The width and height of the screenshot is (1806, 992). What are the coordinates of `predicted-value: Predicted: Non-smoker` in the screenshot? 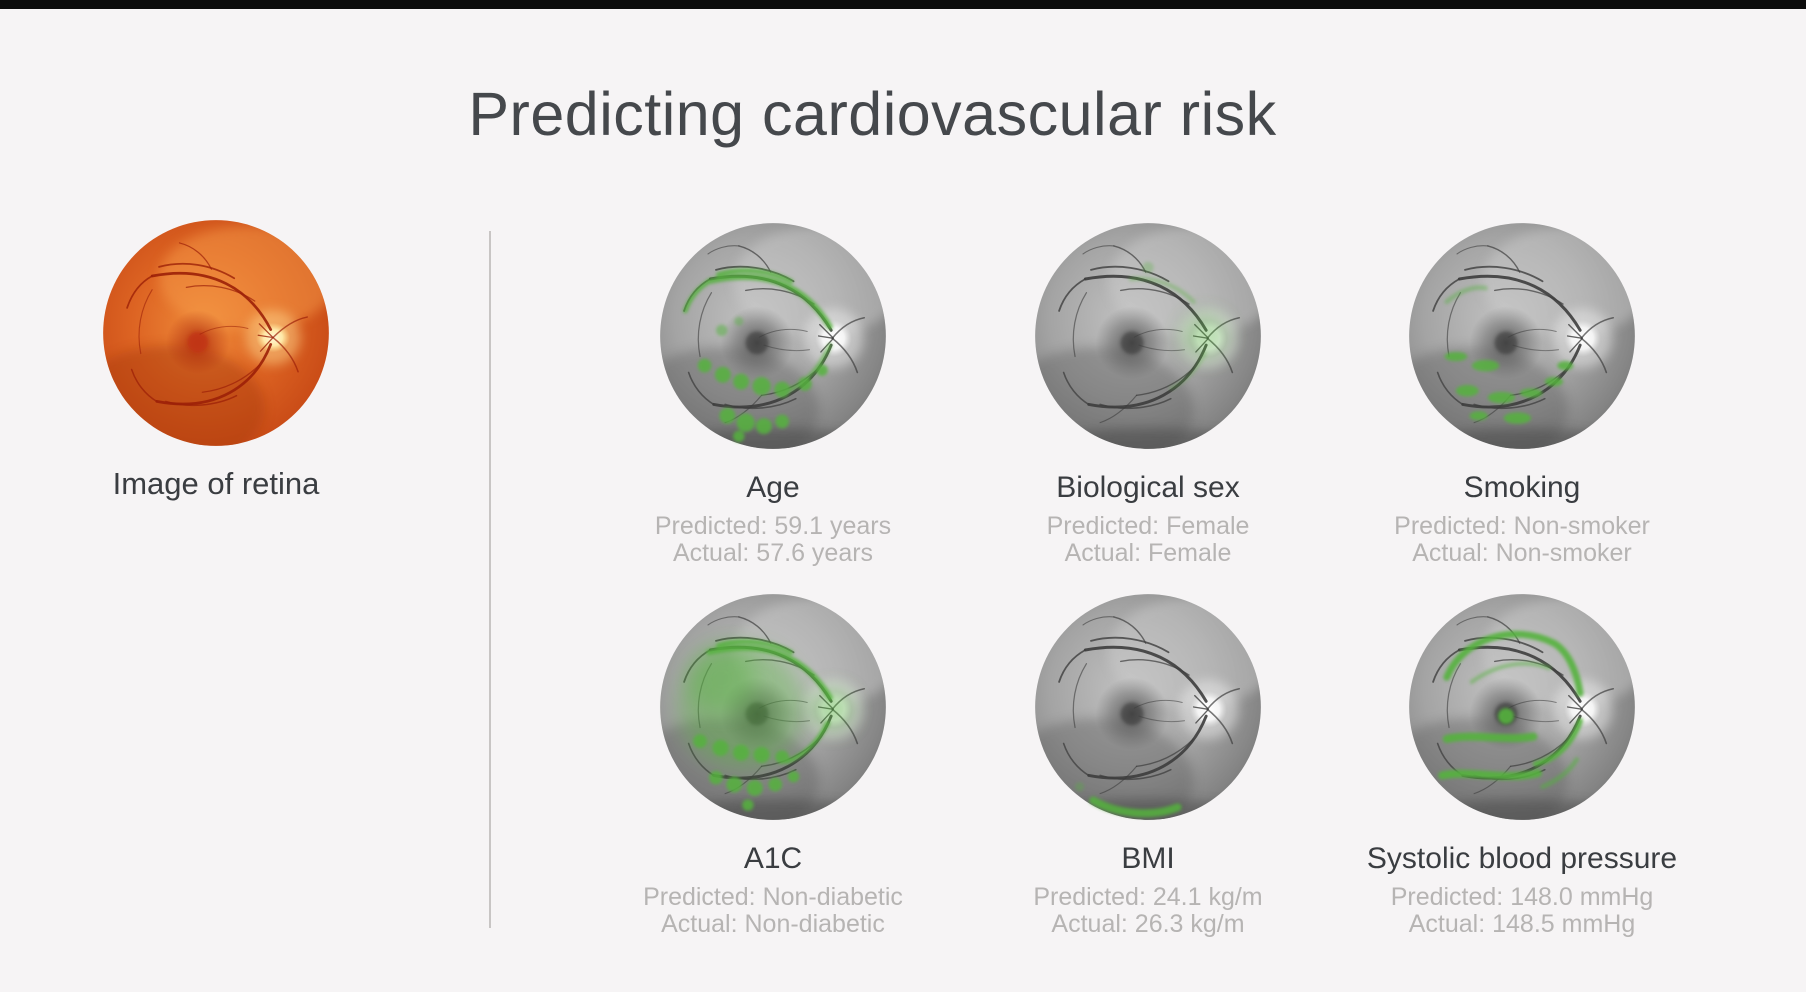 It's located at (1522, 526).